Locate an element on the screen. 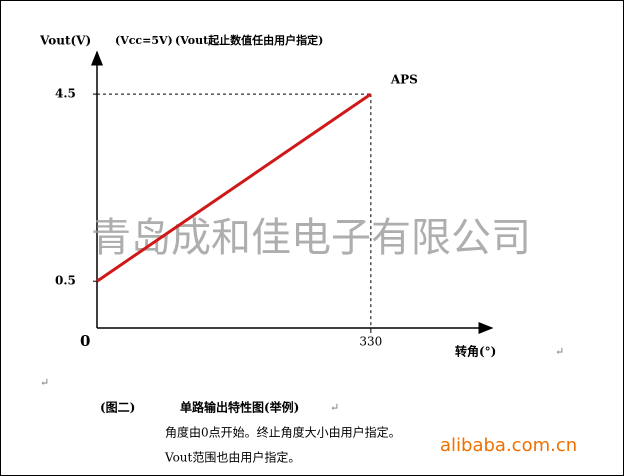  watermark: 青岛成和佳电子有限公司 is located at coordinates (311, 238).